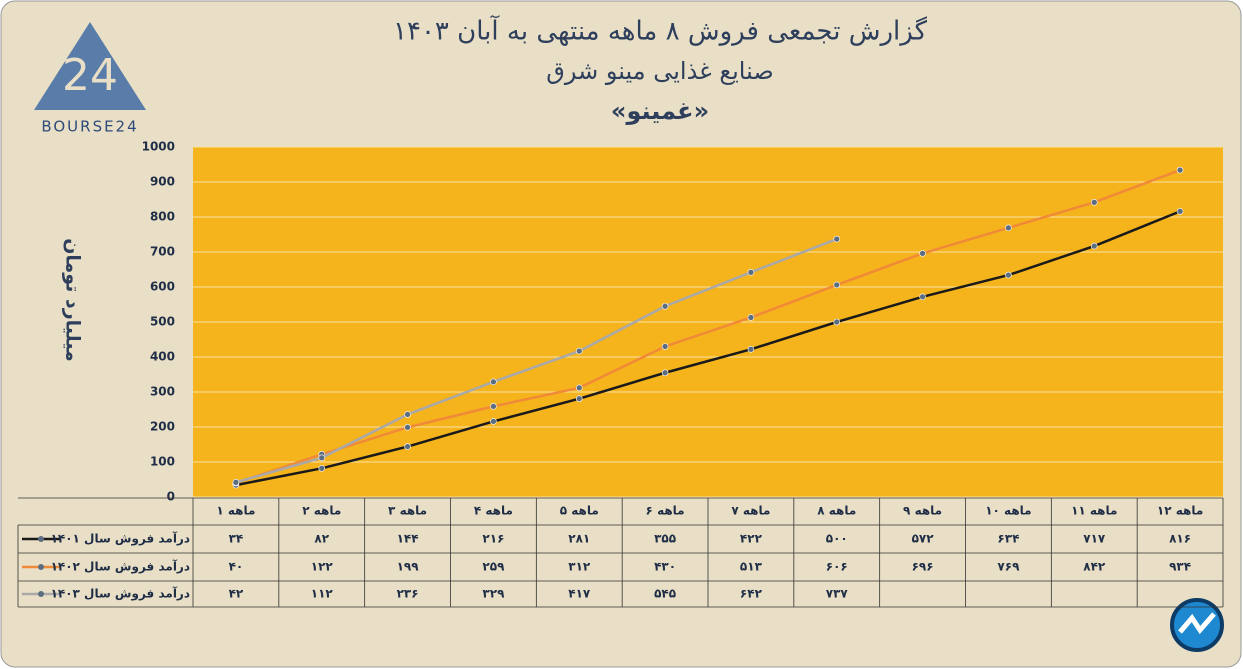 The height and width of the screenshot is (669, 1243). What do you see at coordinates (665, 511) in the screenshot?
I see `x-tick-label: ۶ ماهه` at bounding box center [665, 511].